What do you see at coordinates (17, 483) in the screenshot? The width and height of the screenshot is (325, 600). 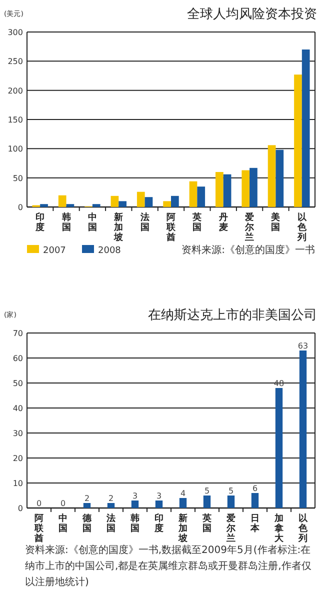 I see `y-tick-label: 10` at bounding box center [17, 483].